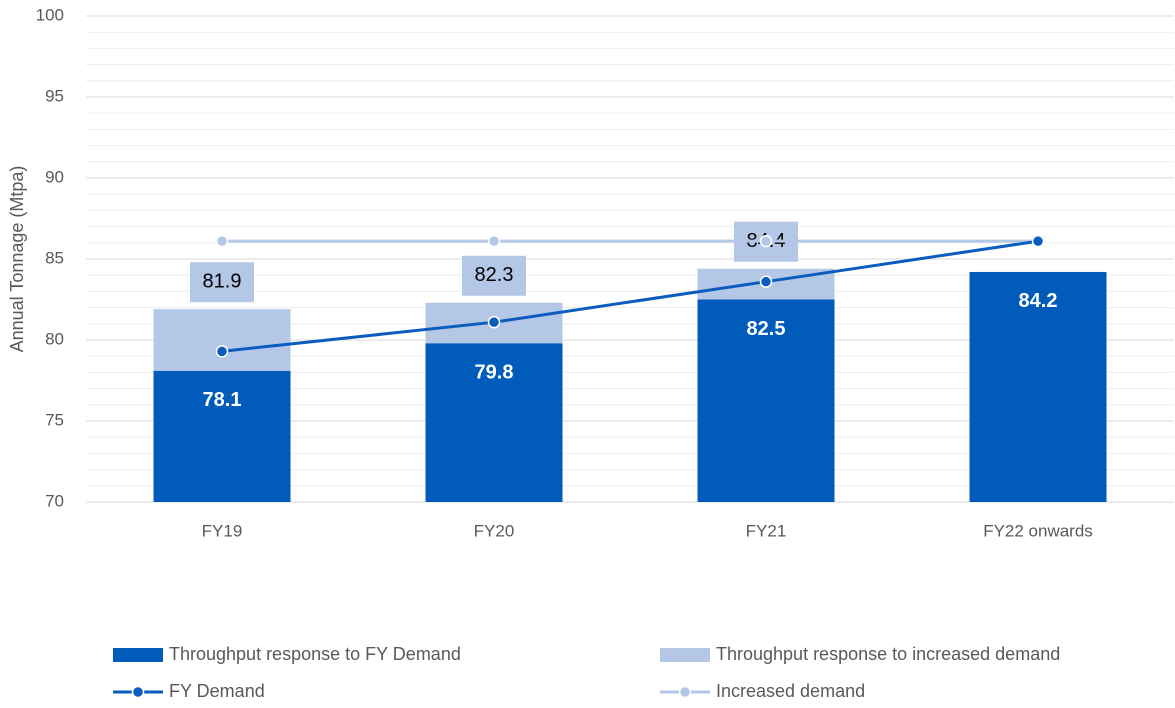 The width and height of the screenshot is (1175, 708). What do you see at coordinates (888, 654) in the screenshot?
I see `legend-label: Throughput response to increased demand` at bounding box center [888, 654].